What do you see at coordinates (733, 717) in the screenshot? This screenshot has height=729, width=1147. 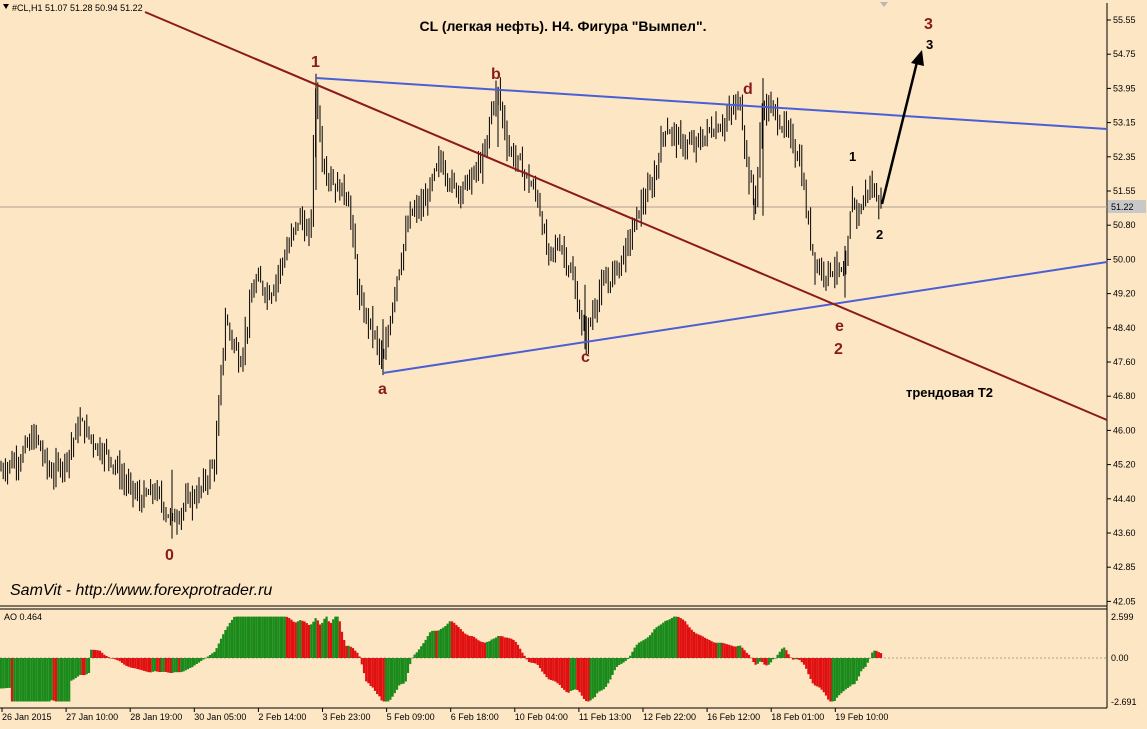 I see `time-tick-label: 16 Feb 12:00` at bounding box center [733, 717].